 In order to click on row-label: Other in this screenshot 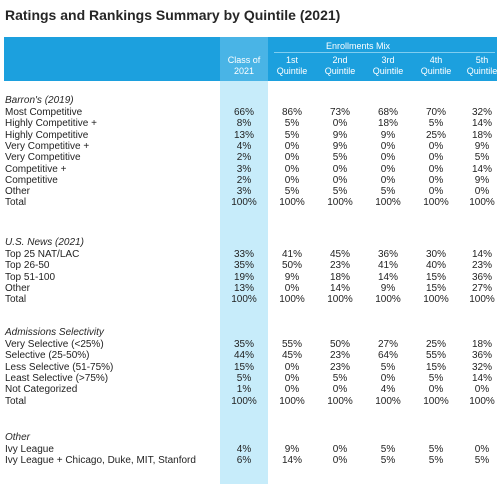, I will do `click(18, 192)`.